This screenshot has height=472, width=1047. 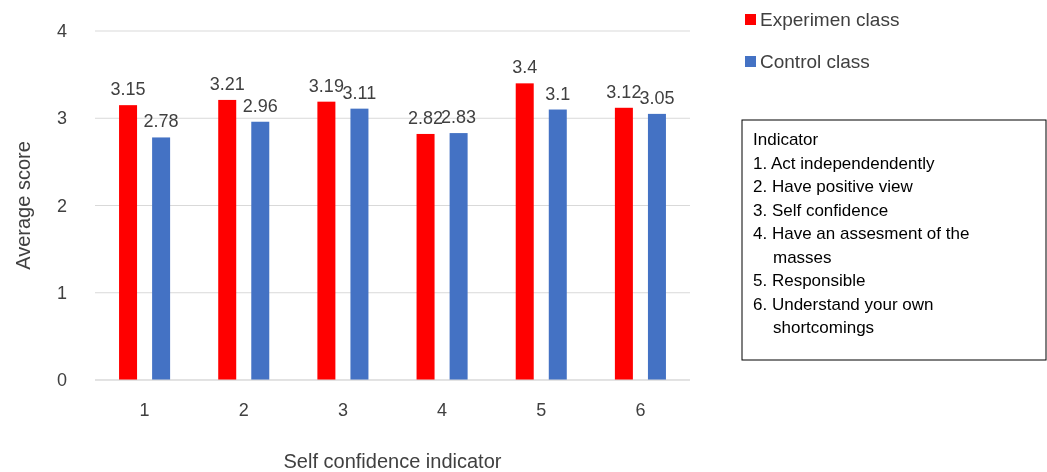 What do you see at coordinates (359, 92) in the screenshot?
I see `data-label: 3.11` at bounding box center [359, 92].